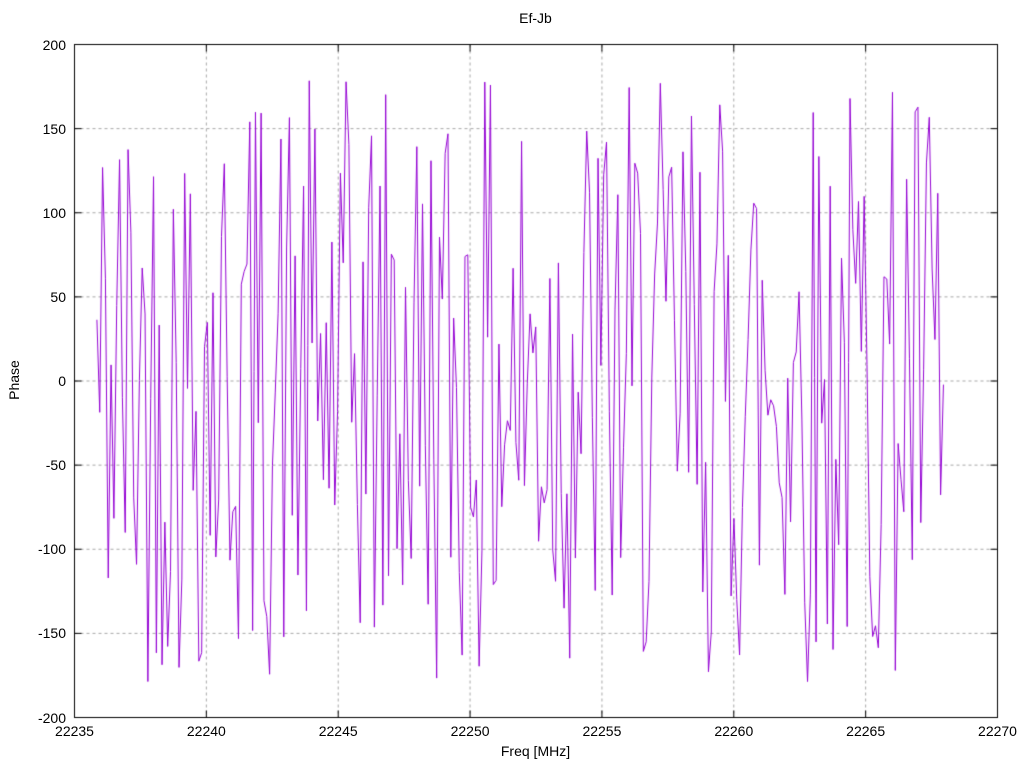 Image resolution: width=1024 pixels, height=768 pixels. I want to click on x-tick-label: 22250, so click(470, 731).